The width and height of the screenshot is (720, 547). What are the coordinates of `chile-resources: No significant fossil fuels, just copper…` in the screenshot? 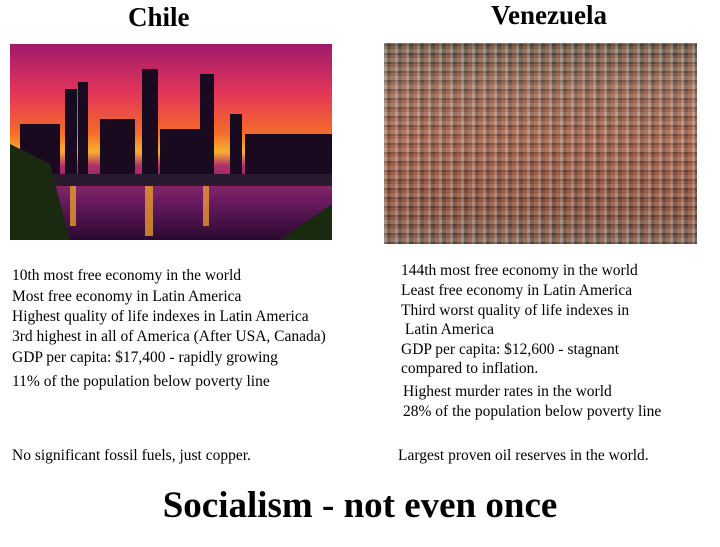 It's located at (131, 455).